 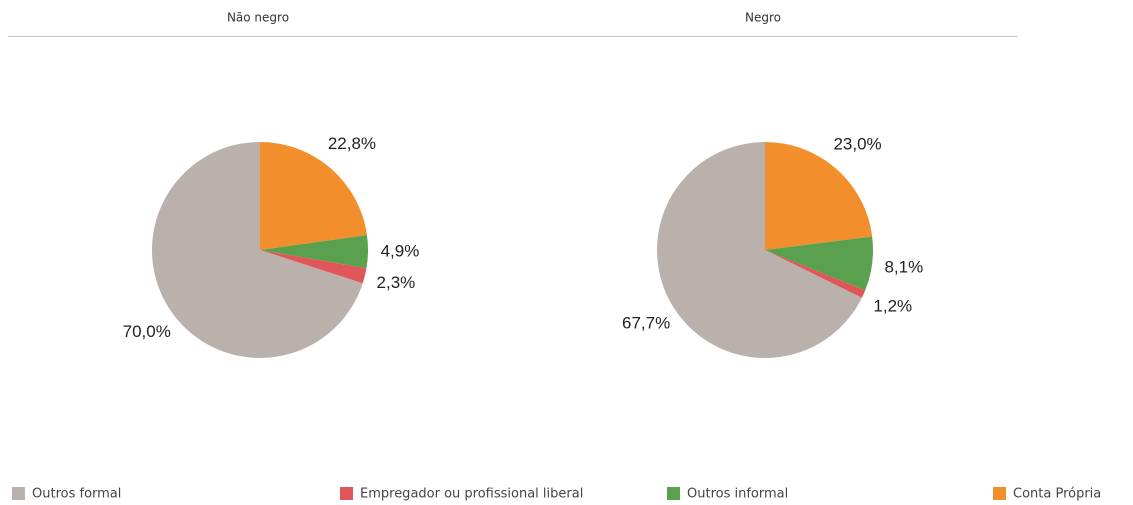 I want to click on legend-label: Outros informal, so click(x=737, y=494).